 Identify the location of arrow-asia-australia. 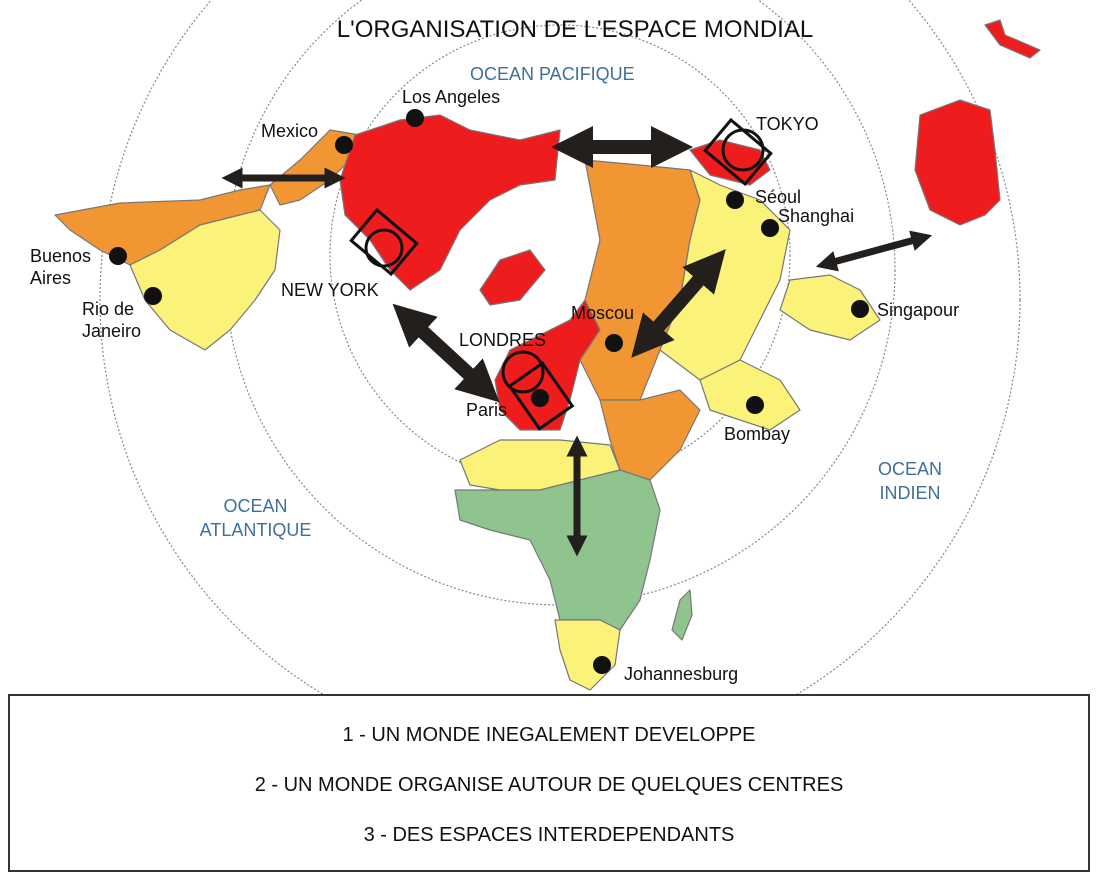
(874, 251).